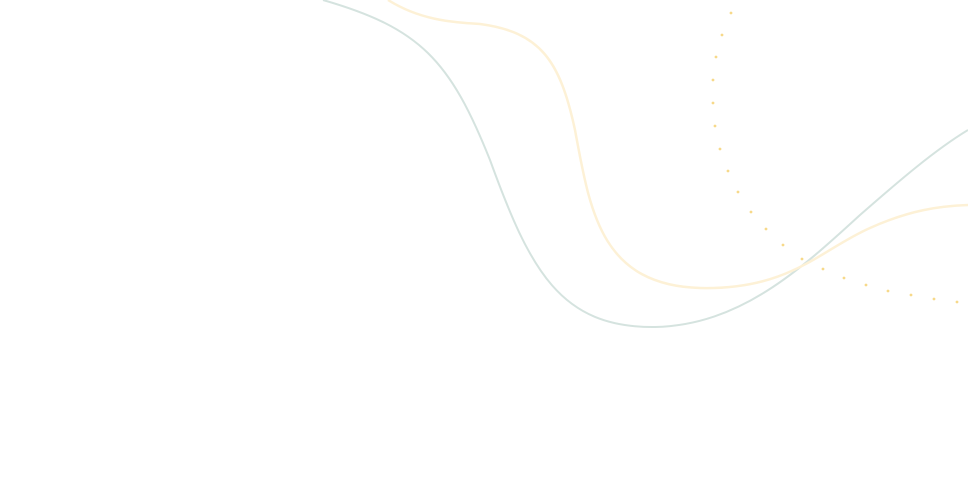 This screenshot has height=503, width=968. What do you see at coordinates (835, 157) in the screenshot?
I see `dotted-decorative-arc` at bounding box center [835, 157].